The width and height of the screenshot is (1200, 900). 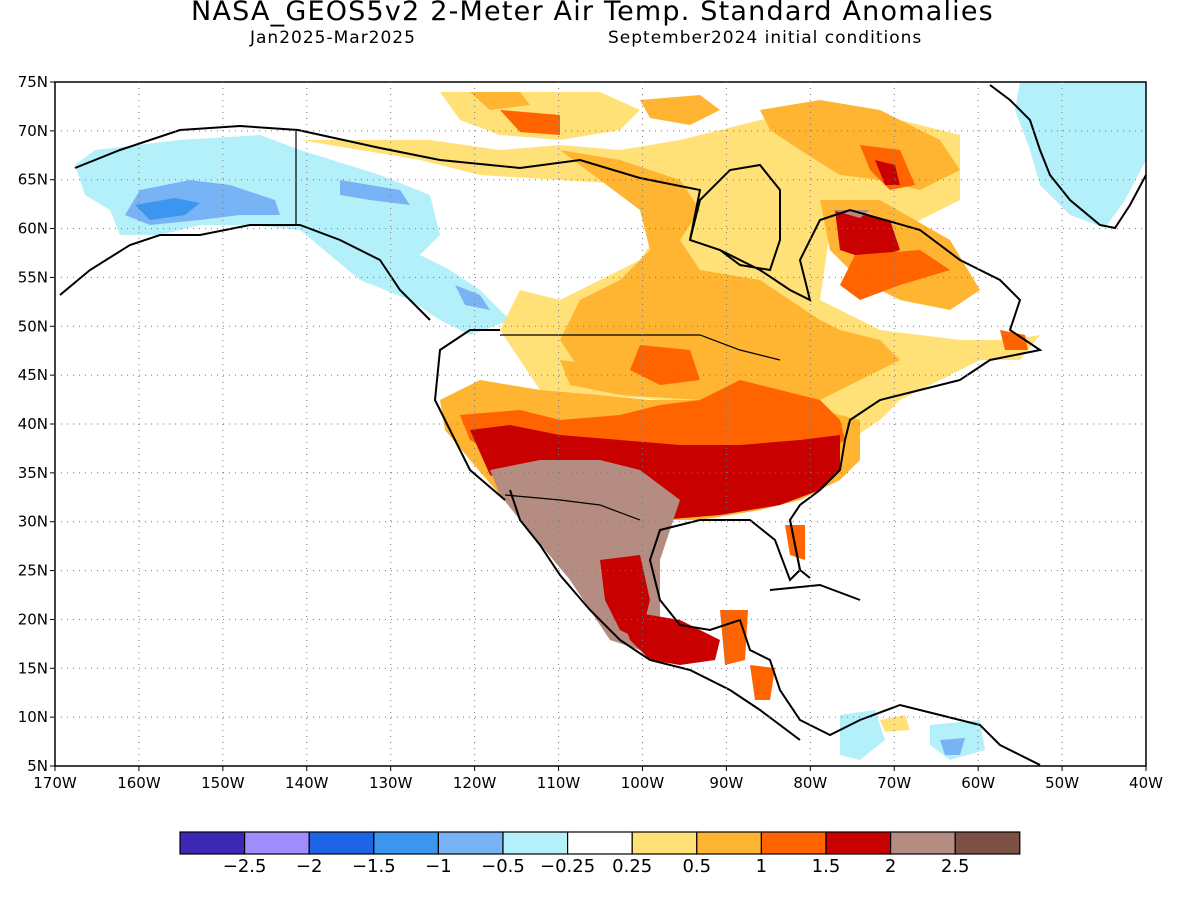 I want to click on greenland-anomaly, so click(x=1080, y=155).